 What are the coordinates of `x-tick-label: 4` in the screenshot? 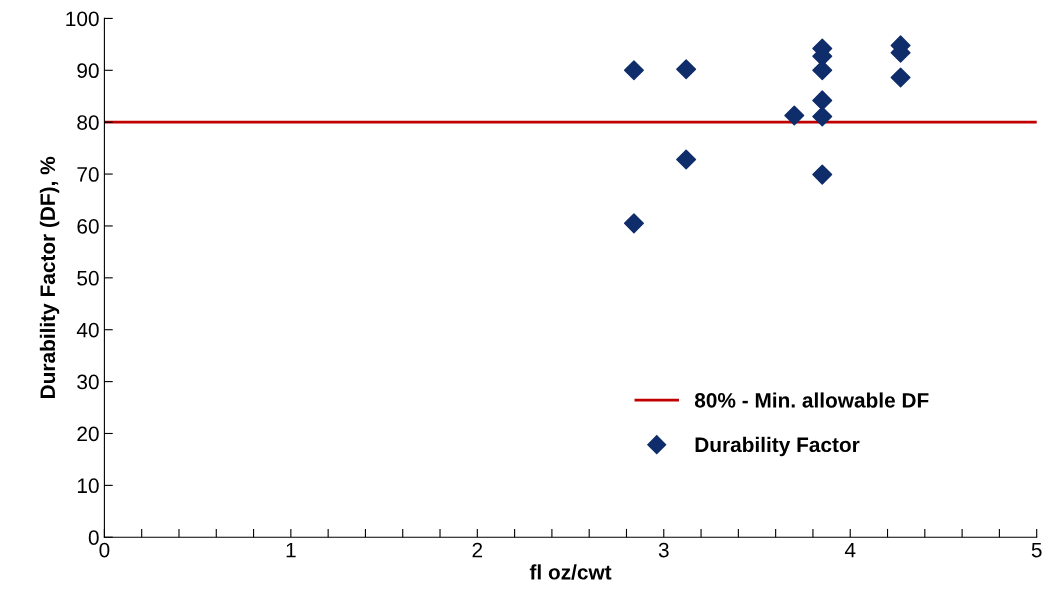 It's located at (850, 550).